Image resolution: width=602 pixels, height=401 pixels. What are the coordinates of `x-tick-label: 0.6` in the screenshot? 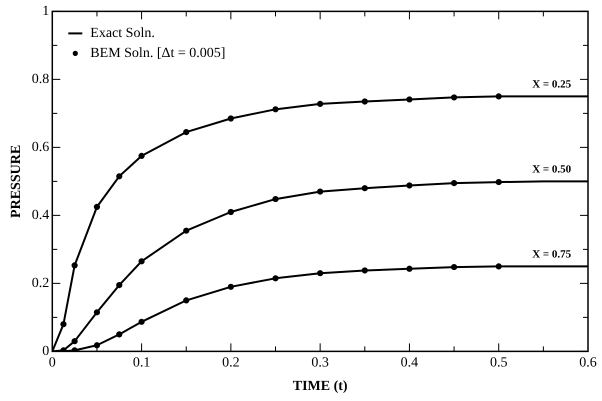 It's located at (588, 362).